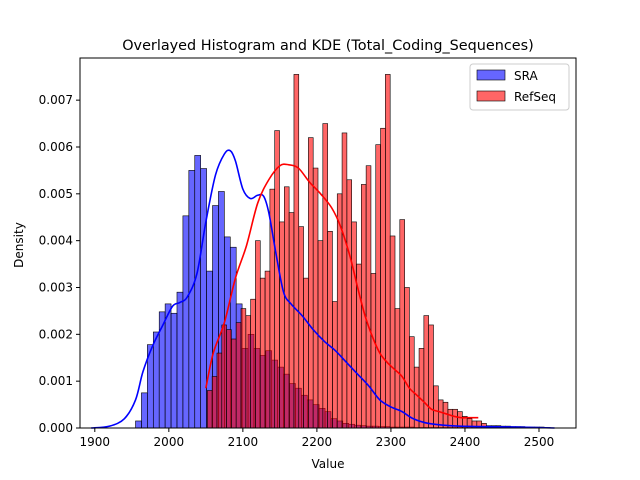 The image size is (640, 480). What do you see at coordinates (535, 97) in the screenshot?
I see `legend-label-refseq: RefSeq` at bounding box center [535, 97].